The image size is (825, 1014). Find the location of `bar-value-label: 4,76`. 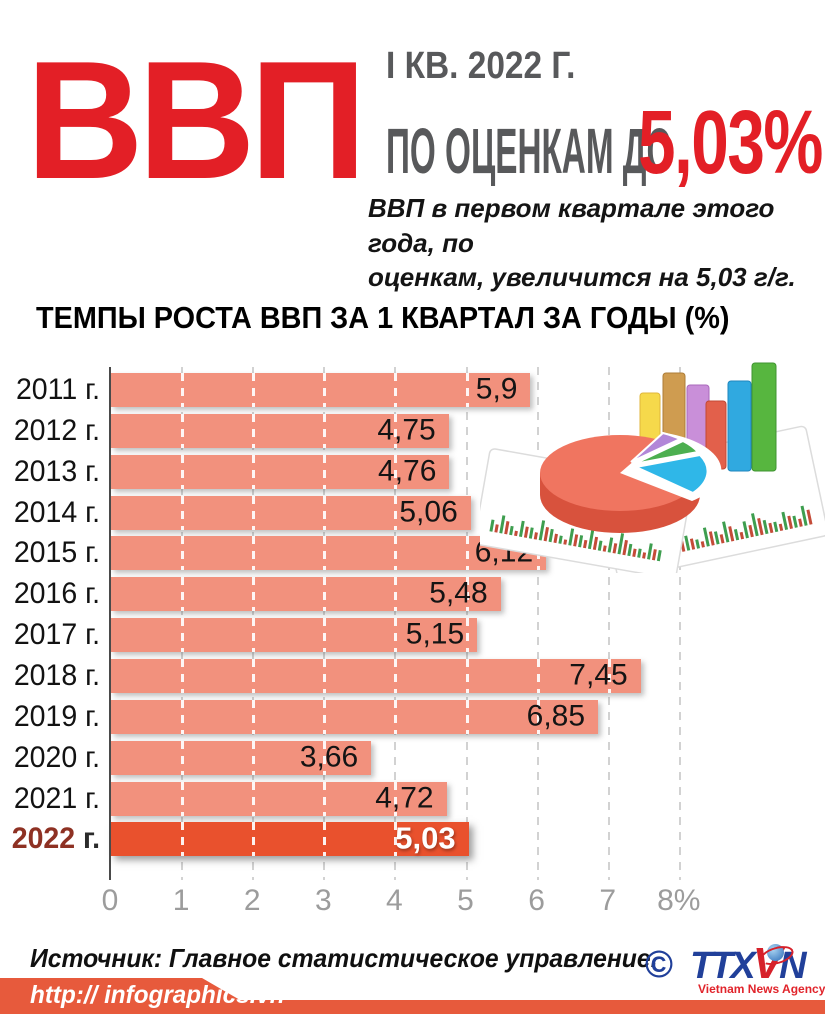

bar-value-label: 4,76 is located at coordinates (407, 471).